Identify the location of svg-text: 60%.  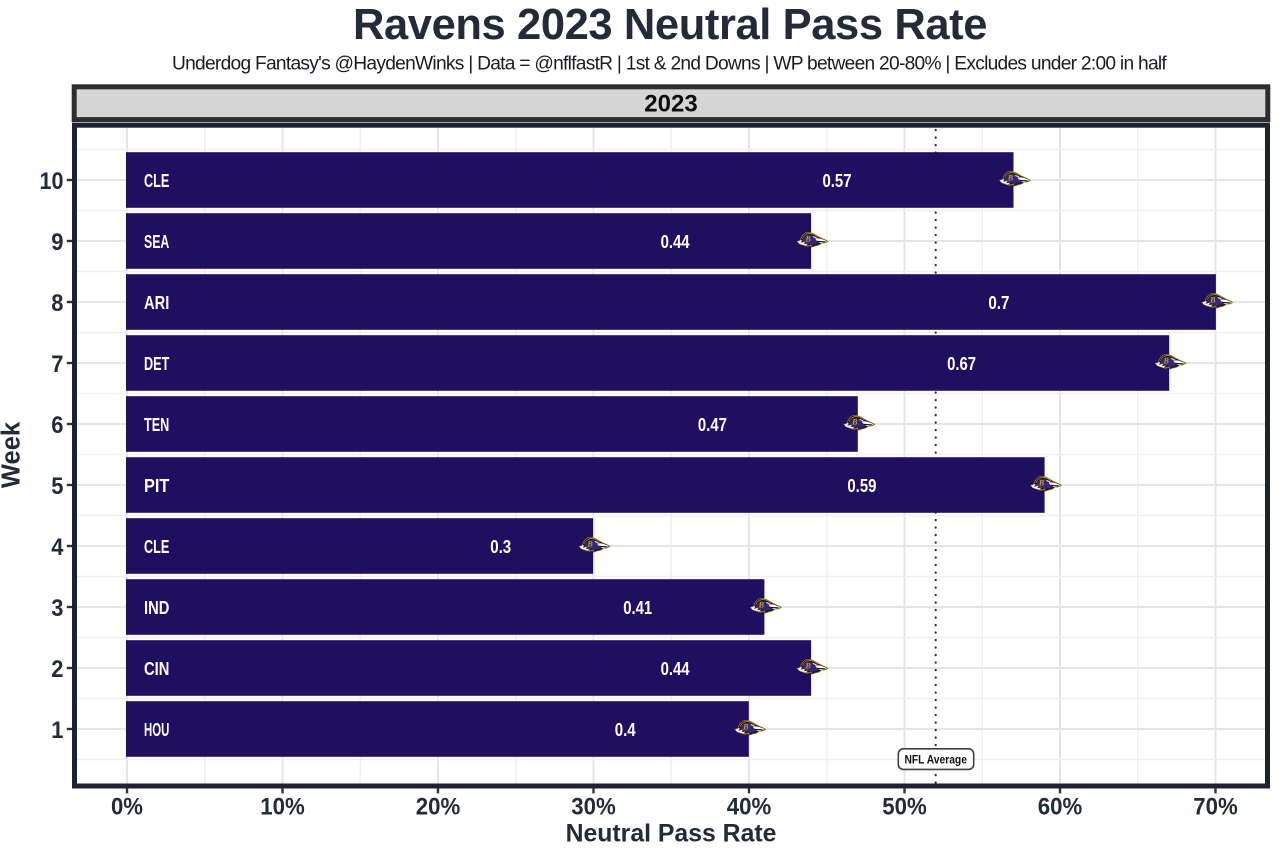
(1060, 807).